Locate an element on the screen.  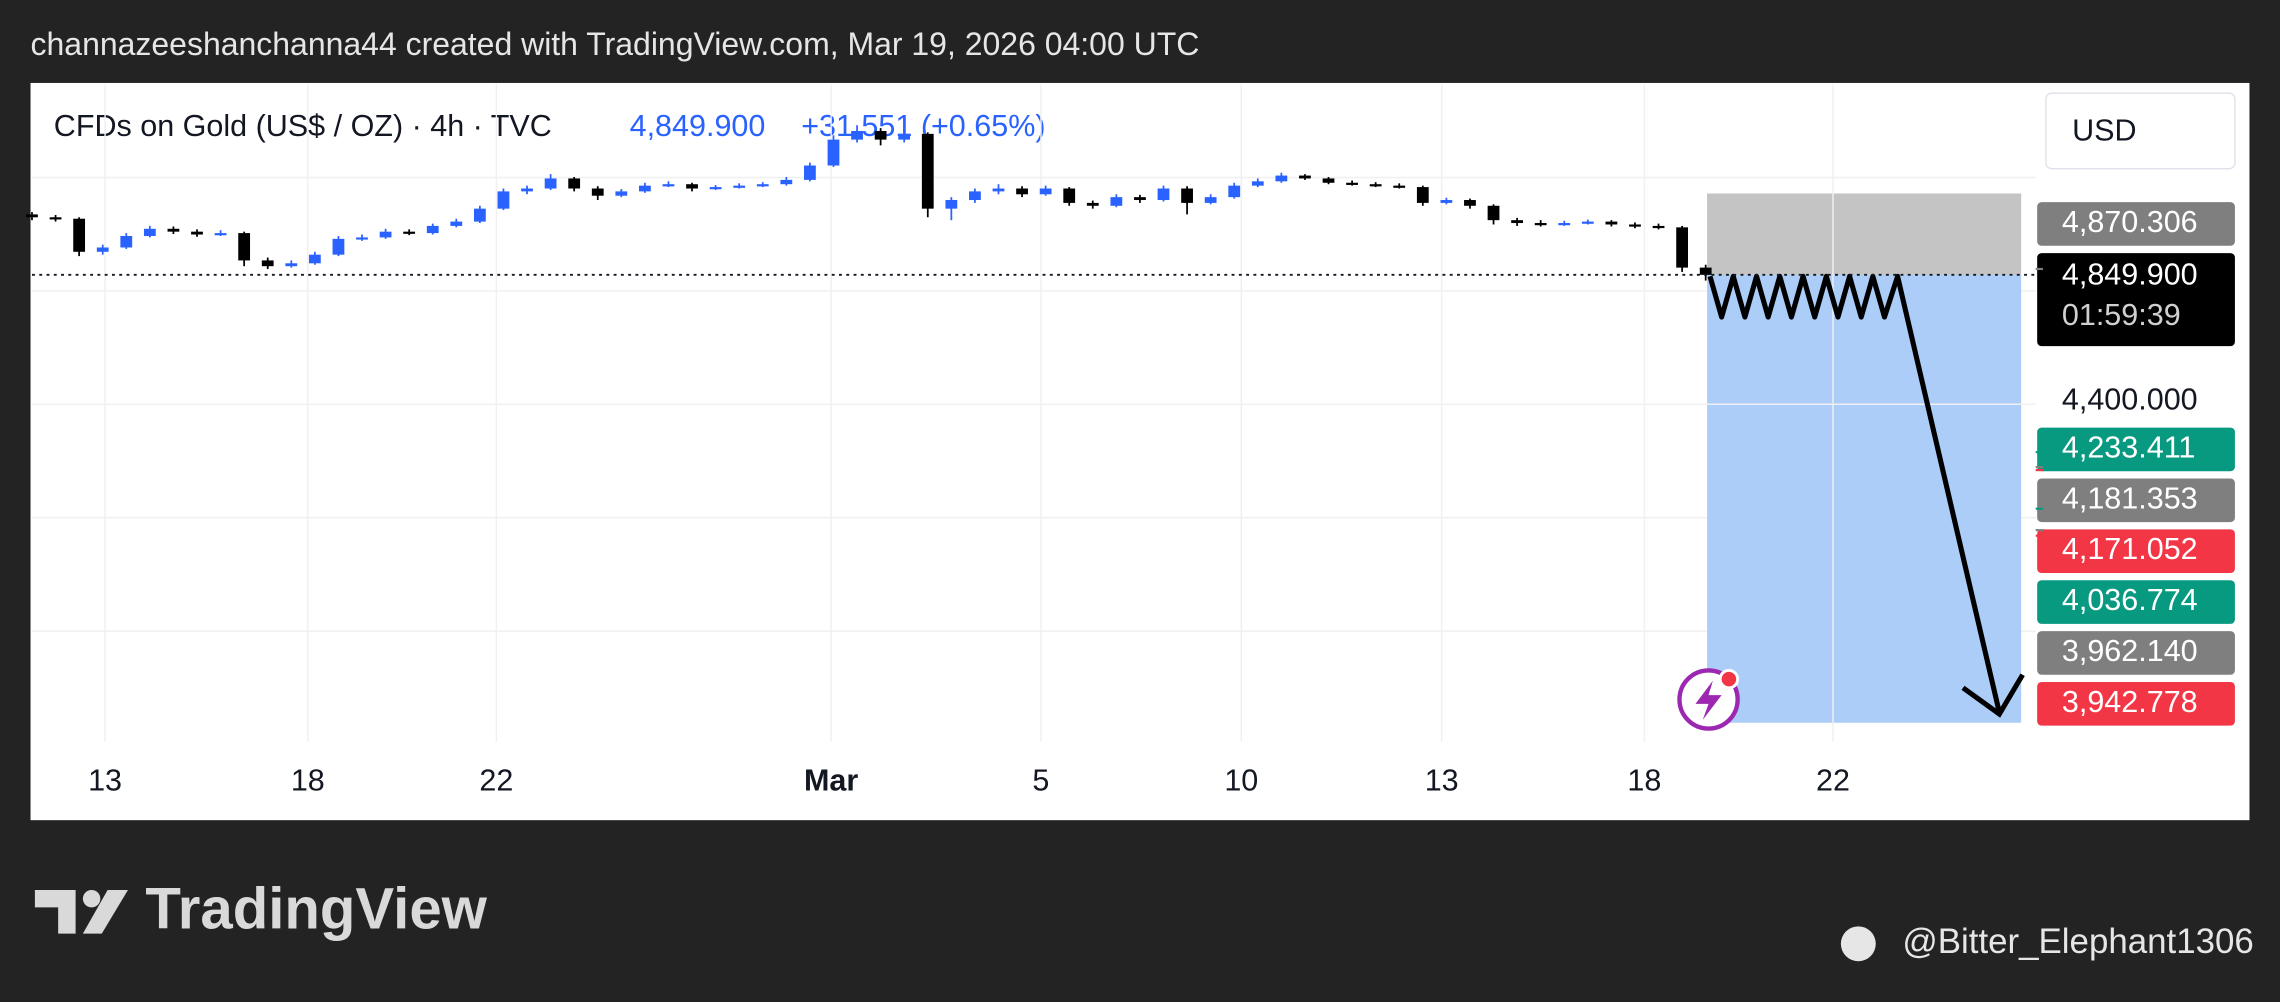
price-badge-label: 4,036.774 is located at coordinates (2130, 600).